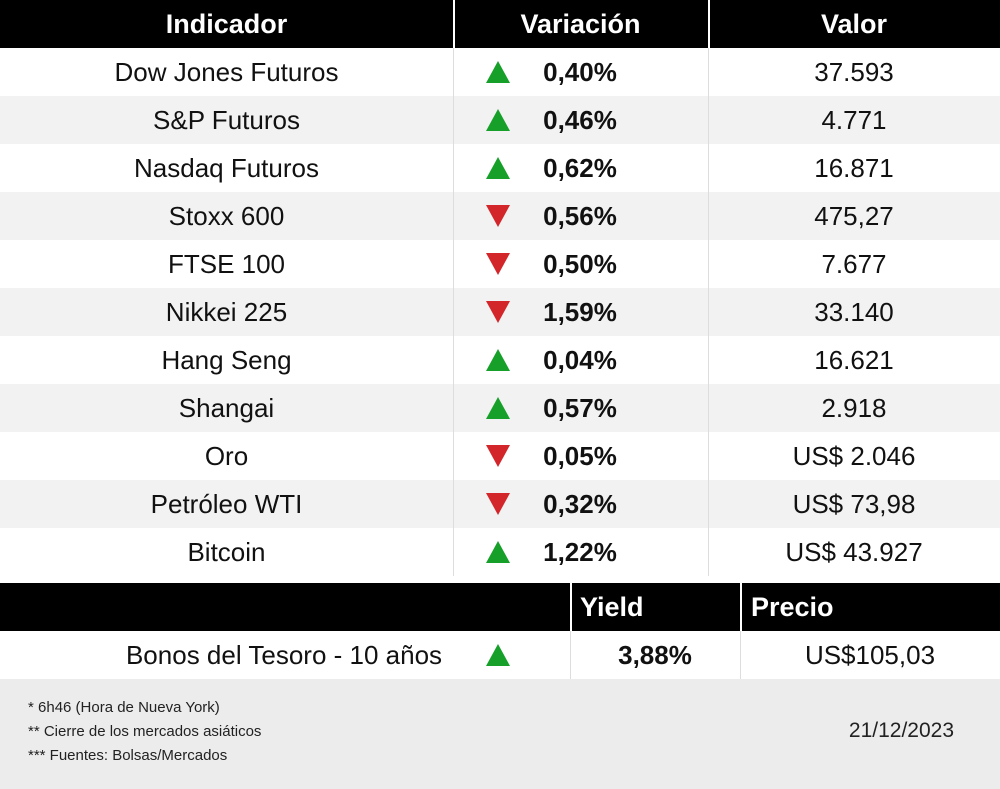  What do you see at coordinates (854, 23) in the screenshot?
I see `header-cell: Valor` at bounding box center [854, 23].